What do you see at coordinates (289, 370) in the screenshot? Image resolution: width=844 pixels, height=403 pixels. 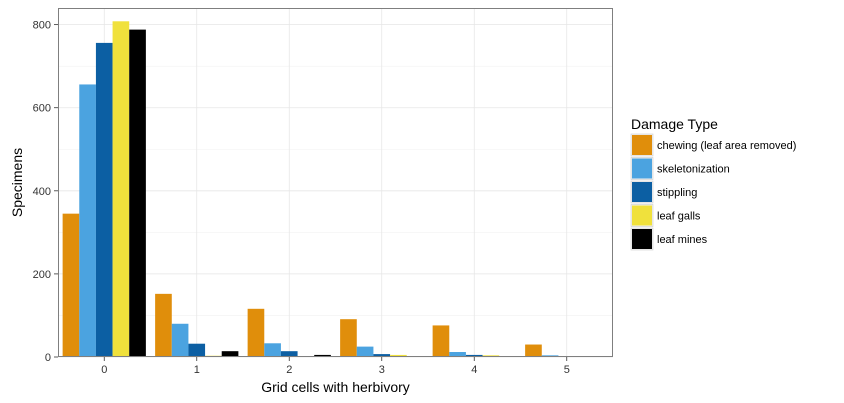 I see `x-tick-label: 2` at bounding box center [289, 370].